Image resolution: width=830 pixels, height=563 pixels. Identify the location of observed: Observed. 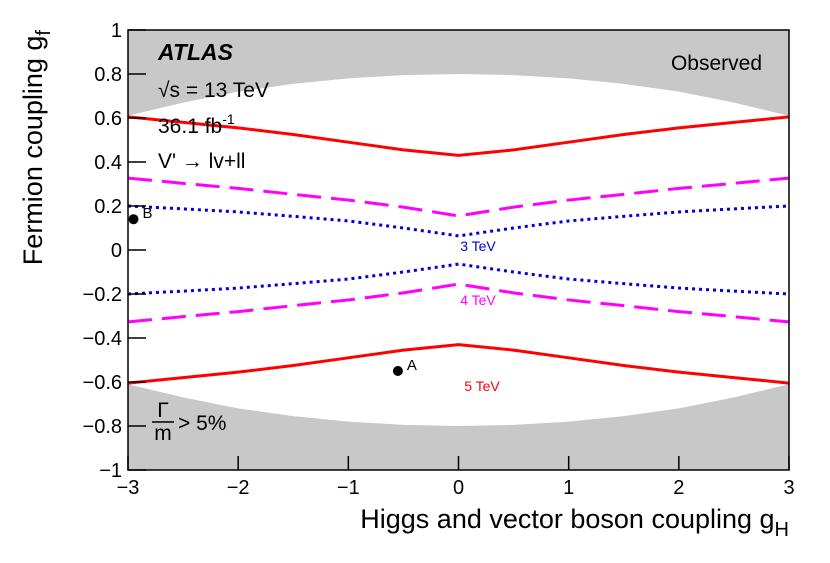
(716, 63).